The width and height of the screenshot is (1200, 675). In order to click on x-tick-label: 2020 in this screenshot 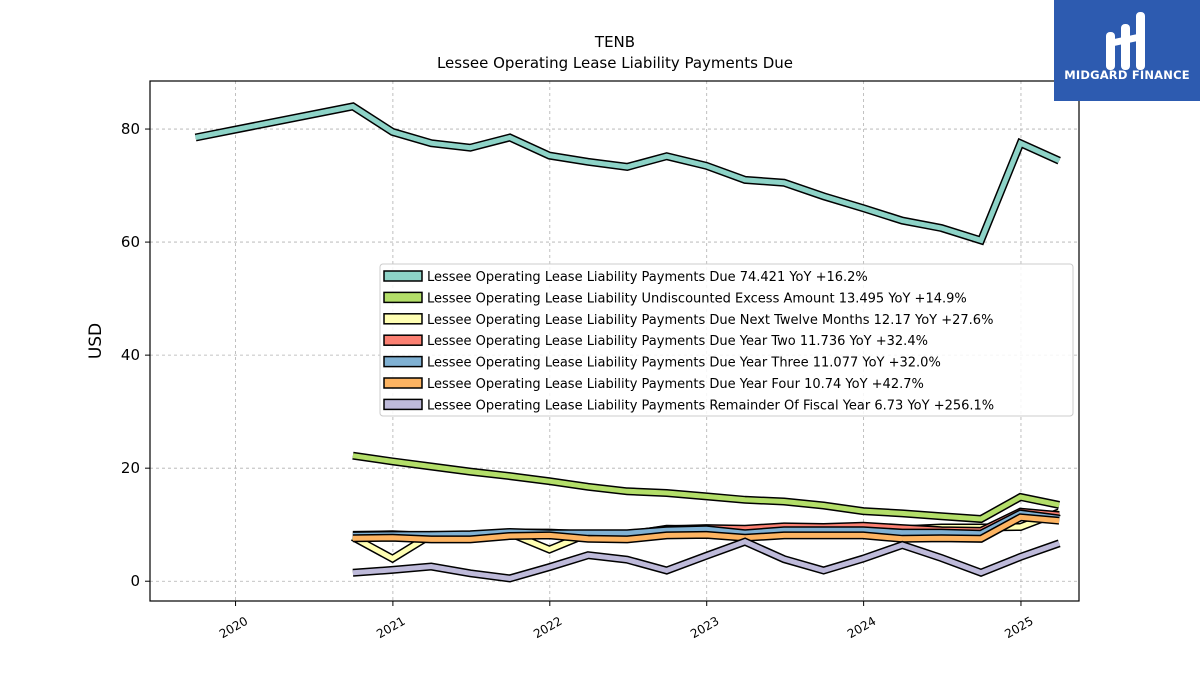, I will do `click(233, 627)`.